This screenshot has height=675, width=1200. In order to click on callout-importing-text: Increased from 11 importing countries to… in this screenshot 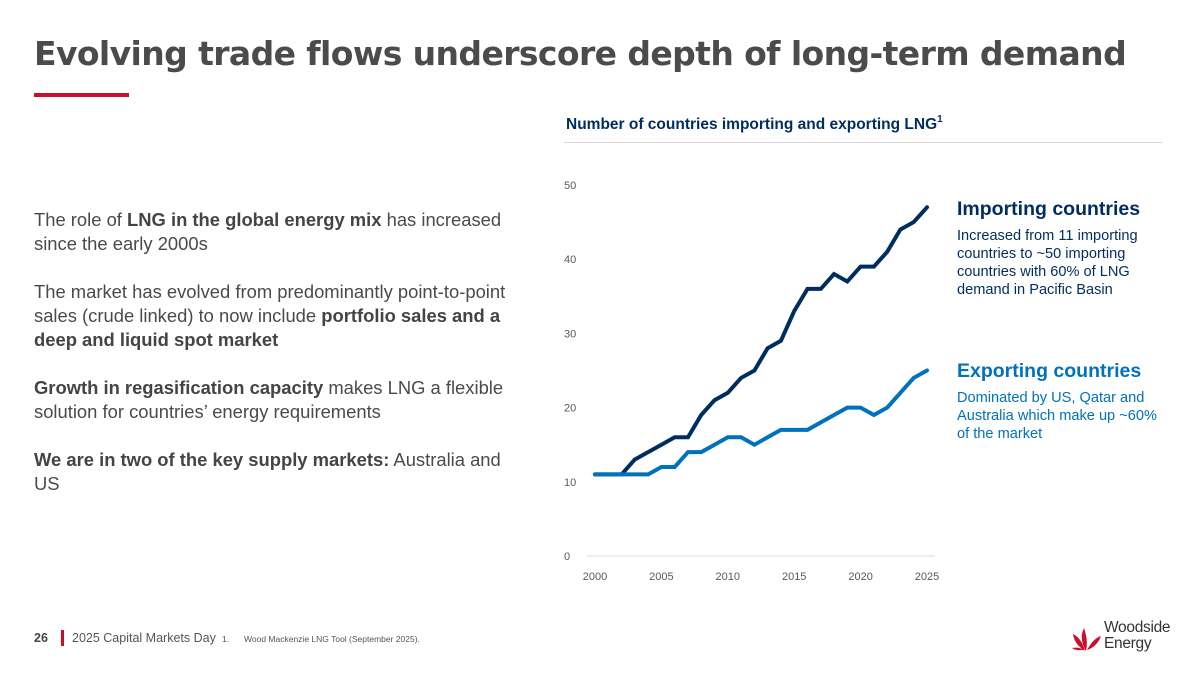, I will do `click(1047, 263)`.